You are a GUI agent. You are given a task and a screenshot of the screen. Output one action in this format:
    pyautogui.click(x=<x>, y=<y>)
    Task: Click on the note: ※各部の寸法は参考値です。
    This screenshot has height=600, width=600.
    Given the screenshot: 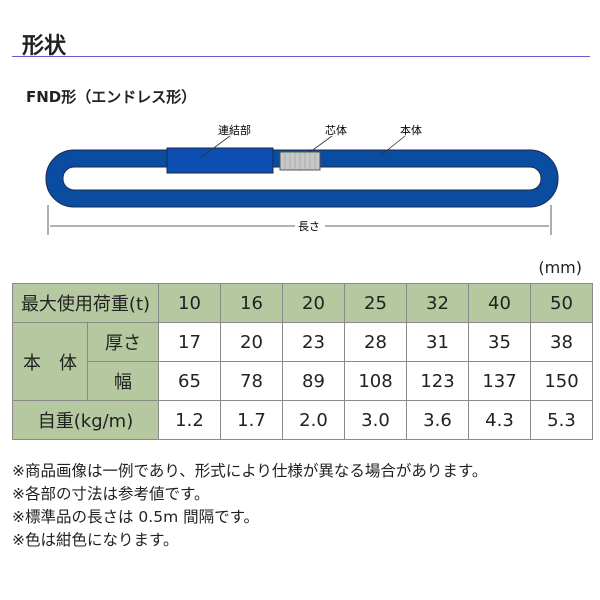 What is the action you would take?
    pyautogui.click(x=111, y=494)
    